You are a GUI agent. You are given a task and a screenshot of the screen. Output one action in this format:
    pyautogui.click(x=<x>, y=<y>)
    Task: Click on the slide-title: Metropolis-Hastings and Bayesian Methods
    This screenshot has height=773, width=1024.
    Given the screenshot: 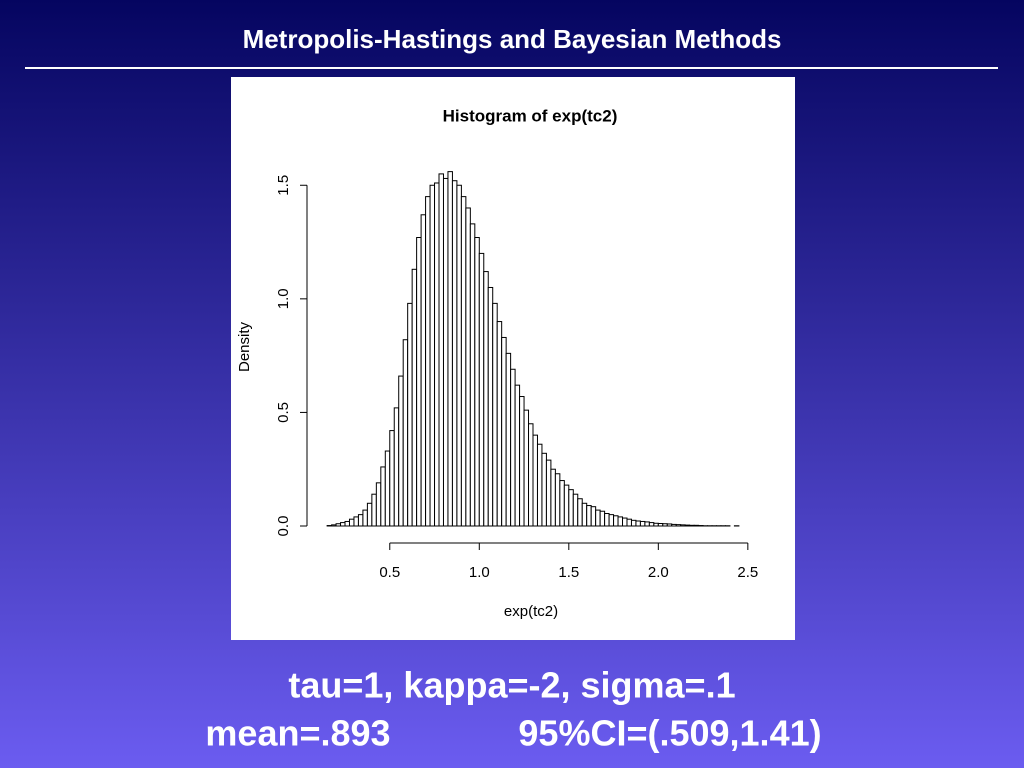 What is the action you would take?
    pyautogui.click(x=512, y=39)
    